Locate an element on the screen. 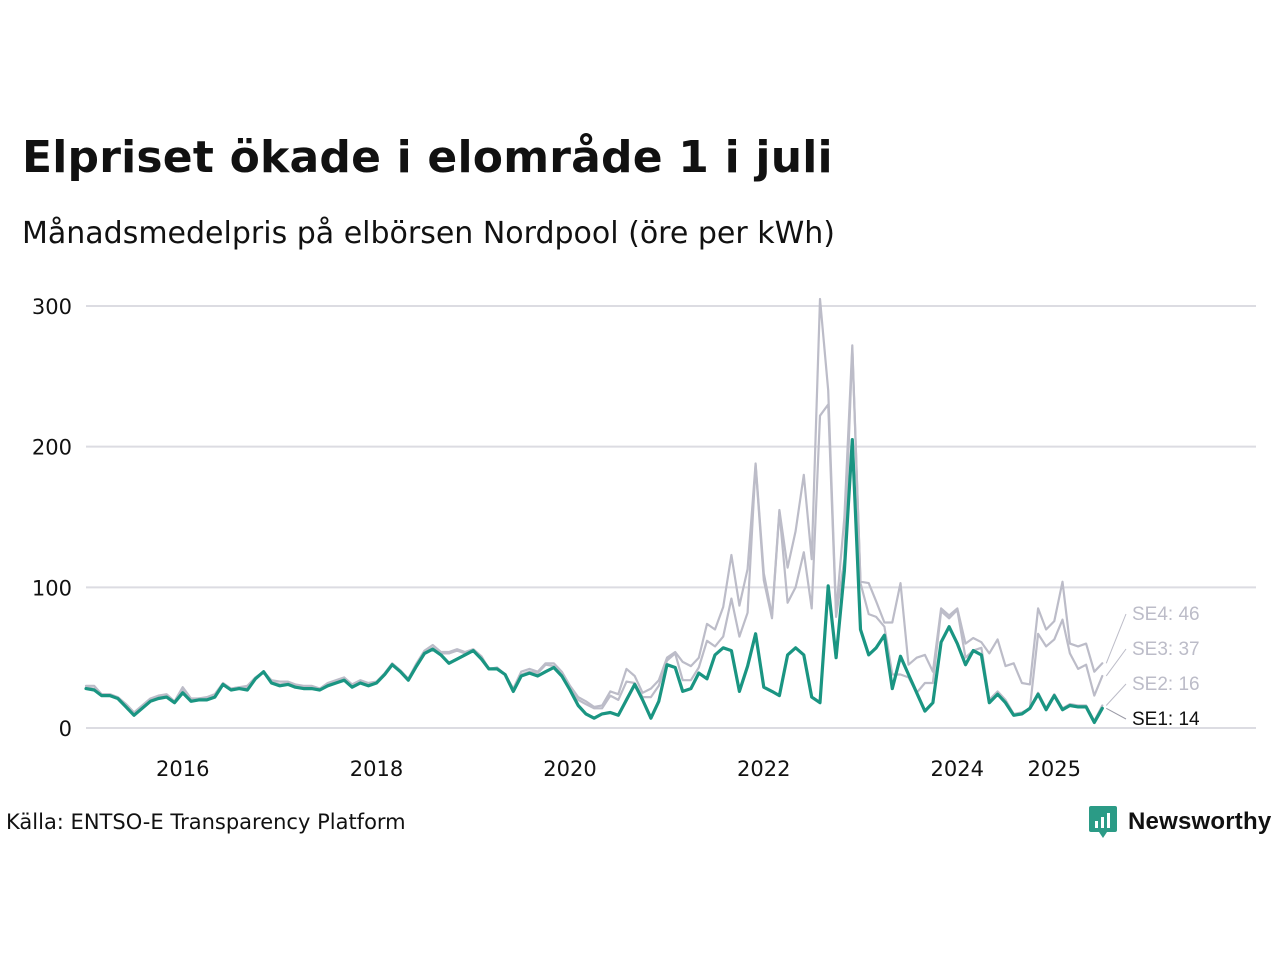  end-label-connector-se1 is located at coordinates (1116, 713).